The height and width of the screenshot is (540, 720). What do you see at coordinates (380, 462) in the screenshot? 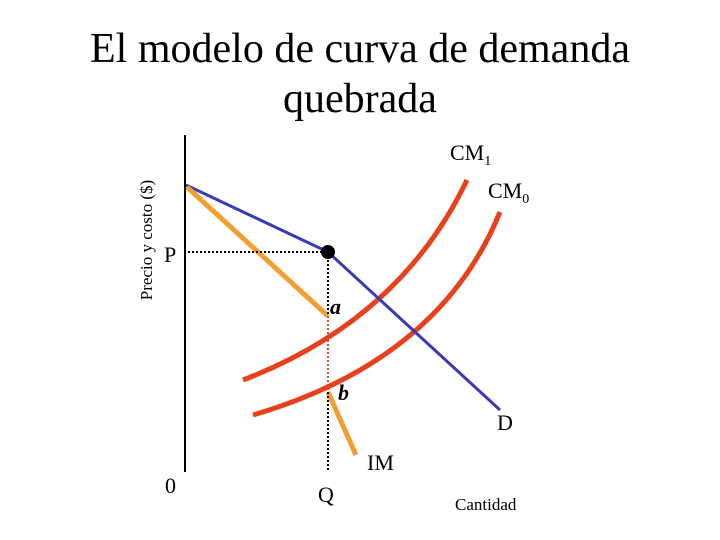
I see `mr-label: IM` at bounding box center [380, 462].